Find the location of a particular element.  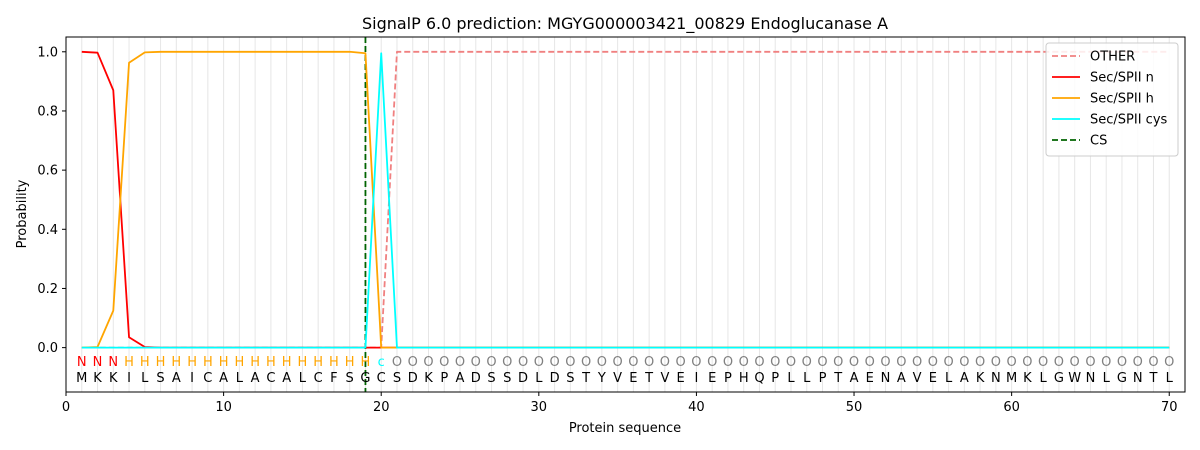

x-tick-label: 10 is located at coordinates (223, 407).